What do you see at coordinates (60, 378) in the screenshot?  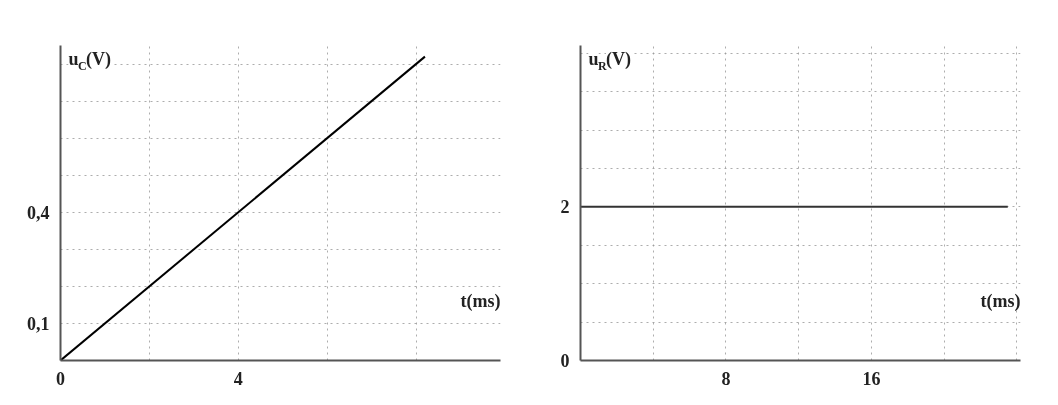 I see `x-tick-label: 0` at bounding box center [60, 378].